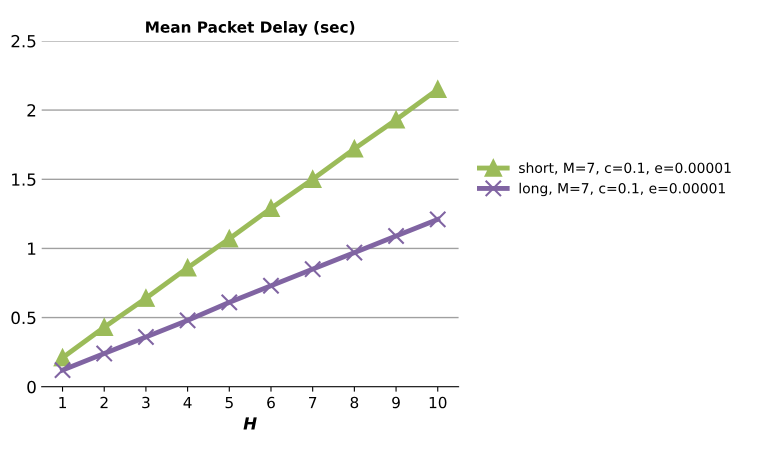 This screenshot has width=758, height=455. What do you see at coordinates (31, 110) in the screenshot?
I see `y-tick-label: 2` at bounding box center [31, 110].